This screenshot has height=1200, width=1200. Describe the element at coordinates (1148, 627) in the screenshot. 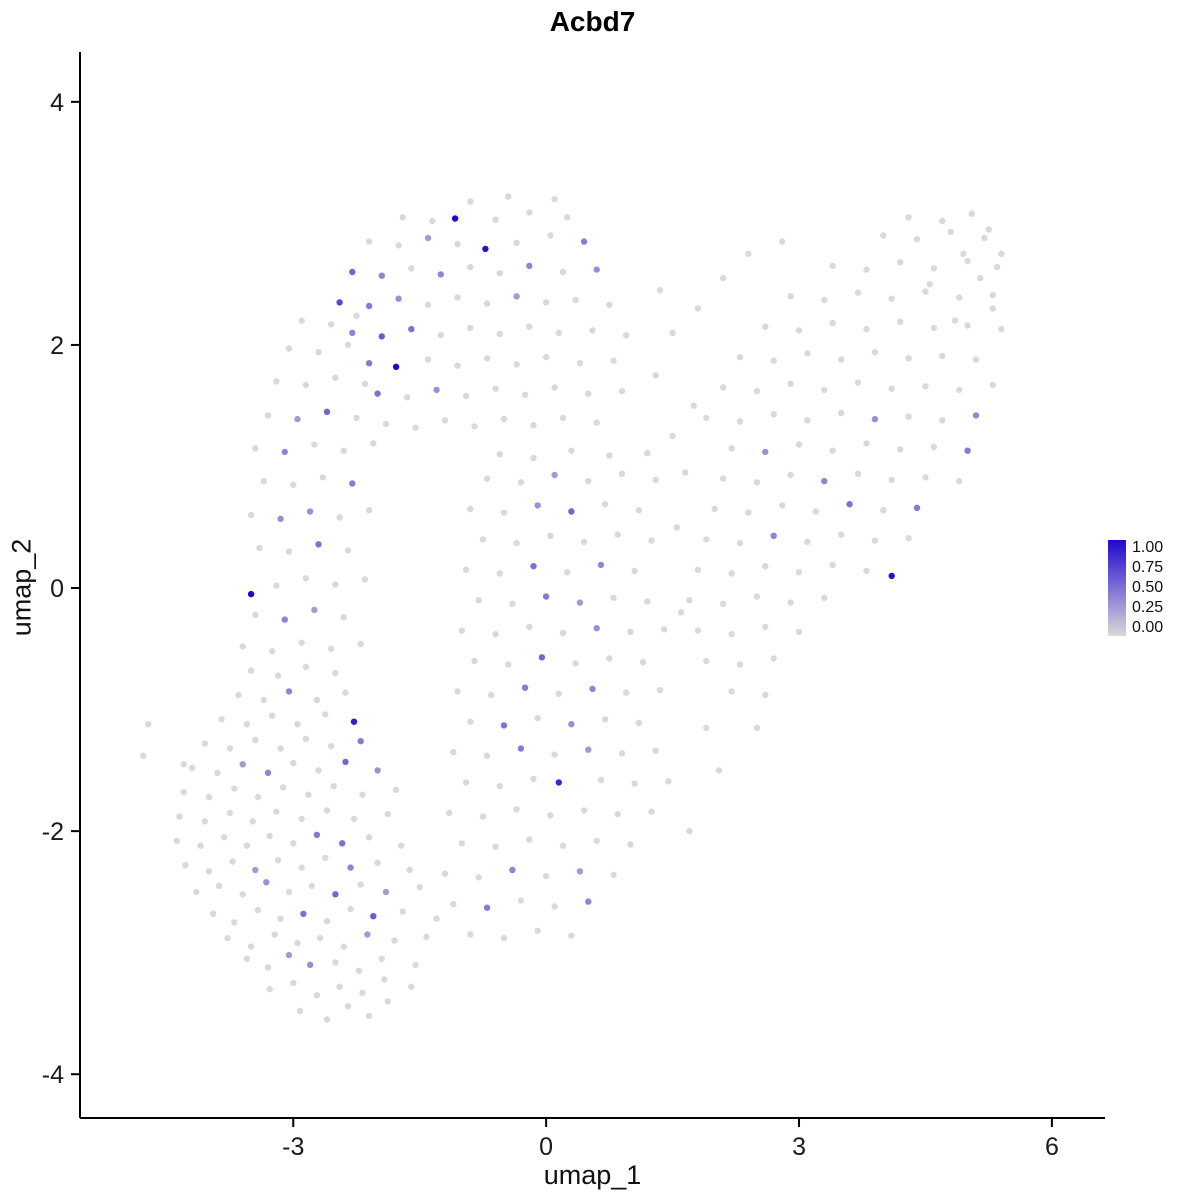

I see `legend-tick-label: 0.00` at that location.